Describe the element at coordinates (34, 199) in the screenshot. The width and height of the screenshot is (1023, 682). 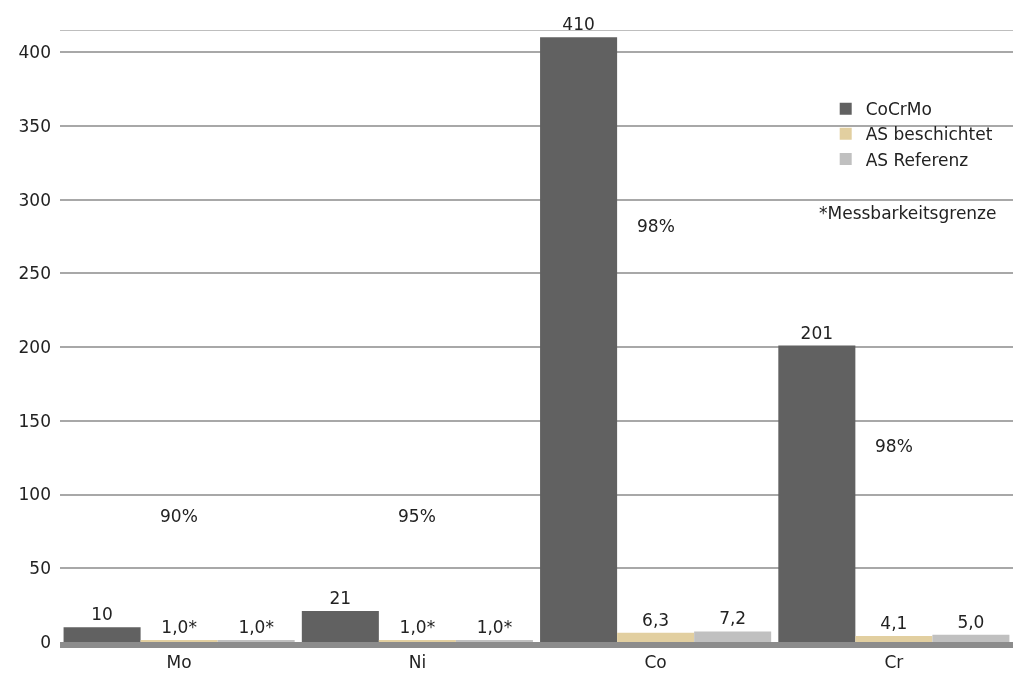
I see `y-tick-label: 300` at that location.